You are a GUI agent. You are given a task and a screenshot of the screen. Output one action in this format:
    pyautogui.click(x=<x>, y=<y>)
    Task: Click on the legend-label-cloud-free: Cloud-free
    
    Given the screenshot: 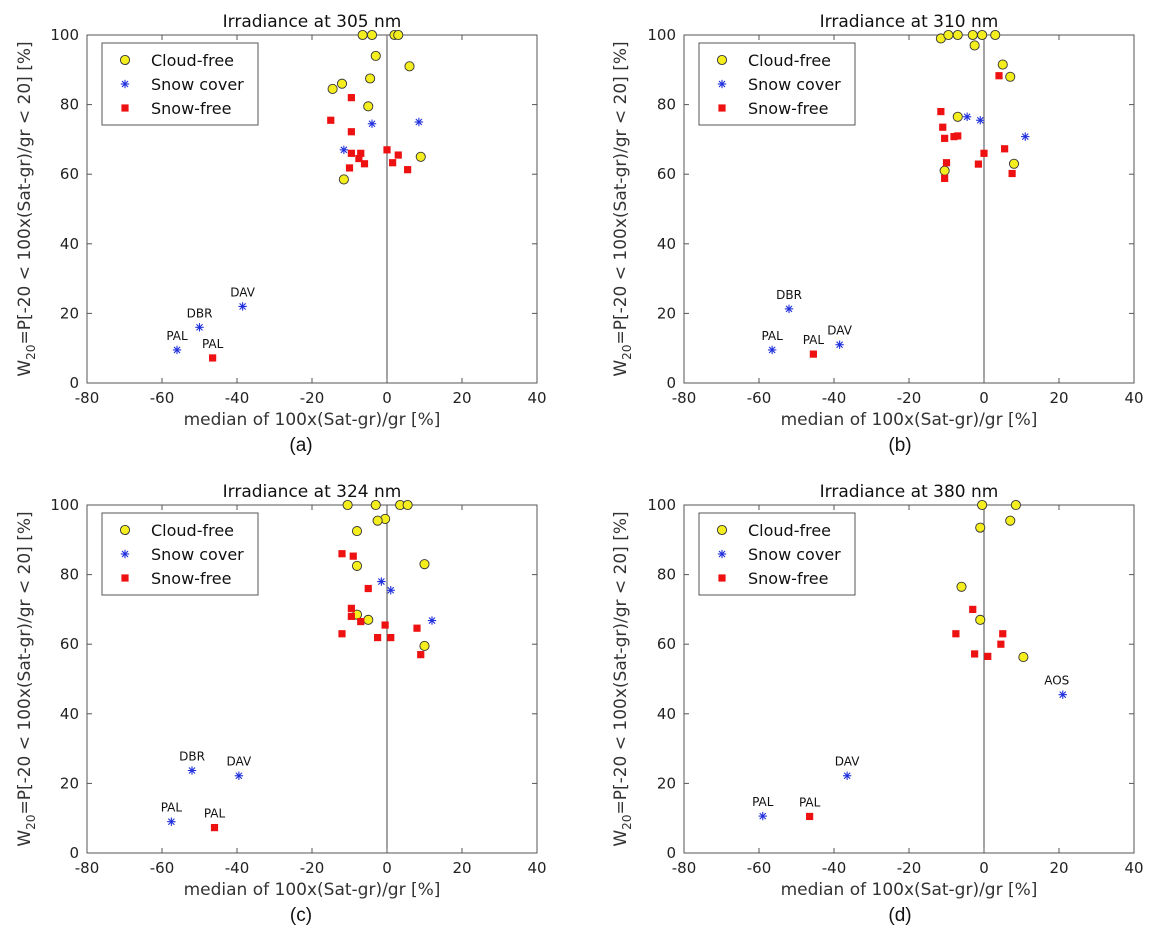 What is the action you would take?
    pyautogui.click(x=192, y=60)
    